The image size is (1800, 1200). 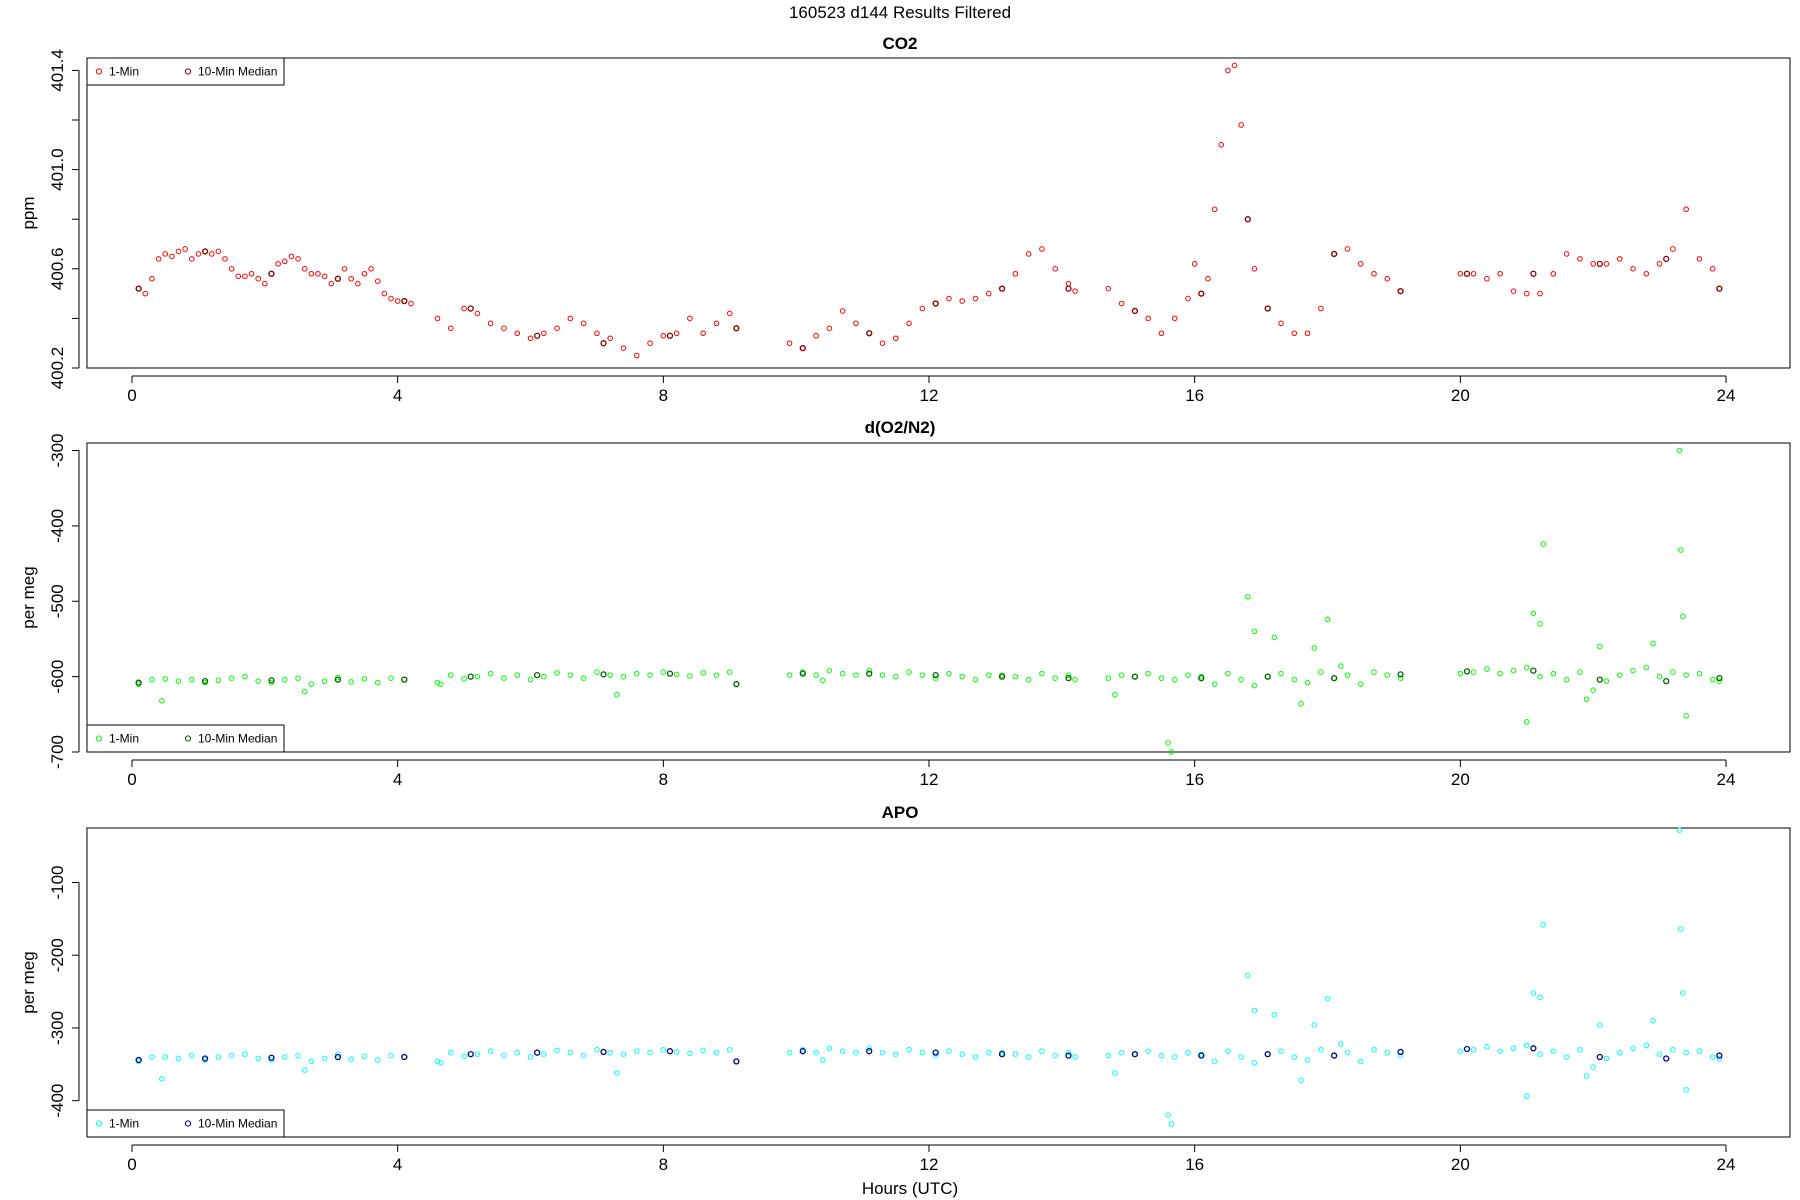 What do you see at coordinates (900, 43) in the screenshot?
I see `co2-panel-title: CO2` at bounding box center [900, 43].